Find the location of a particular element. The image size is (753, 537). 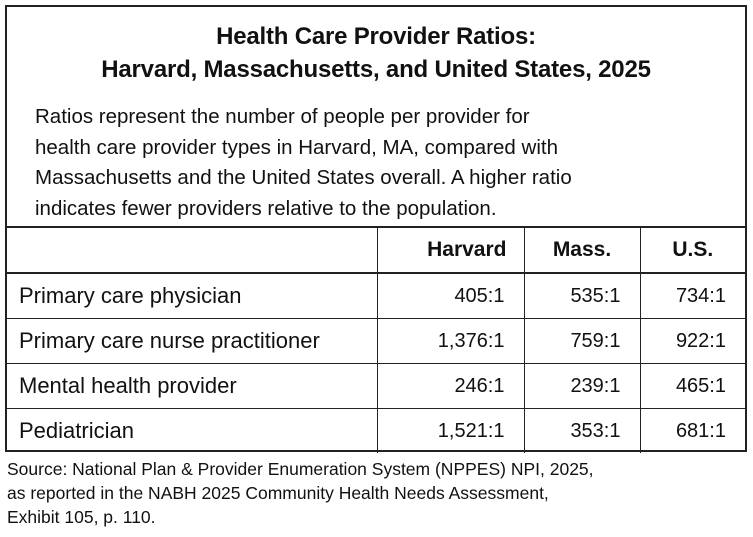

us-ratio-cell: 922:1 is located at coordinates (692, 341).